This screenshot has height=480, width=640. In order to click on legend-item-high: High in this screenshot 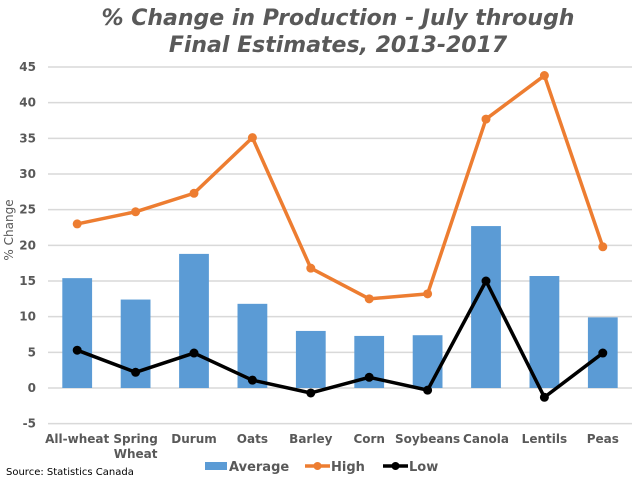, I will do `click(335, 467)`.